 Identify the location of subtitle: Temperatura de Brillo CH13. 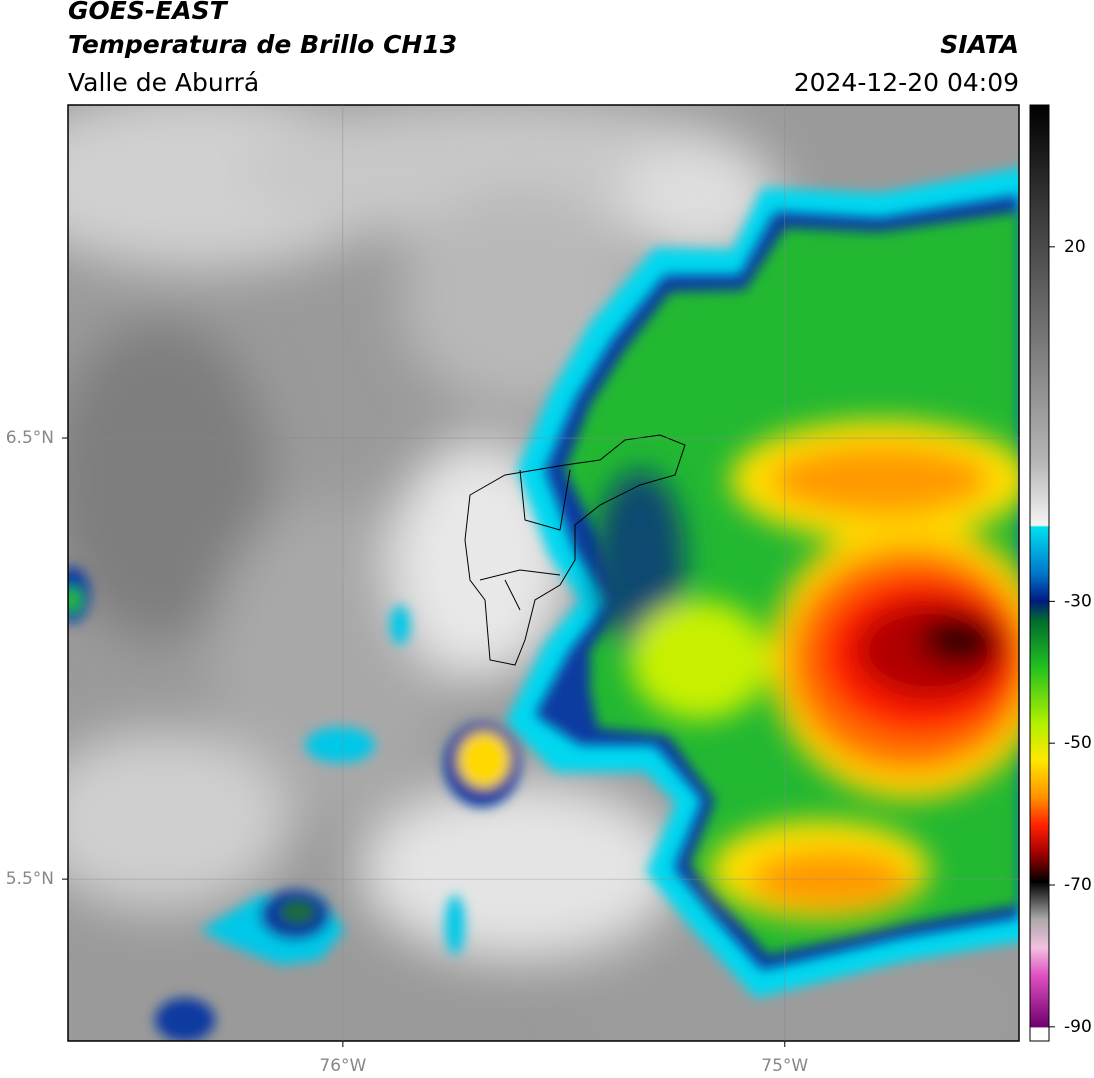
(262, 44).